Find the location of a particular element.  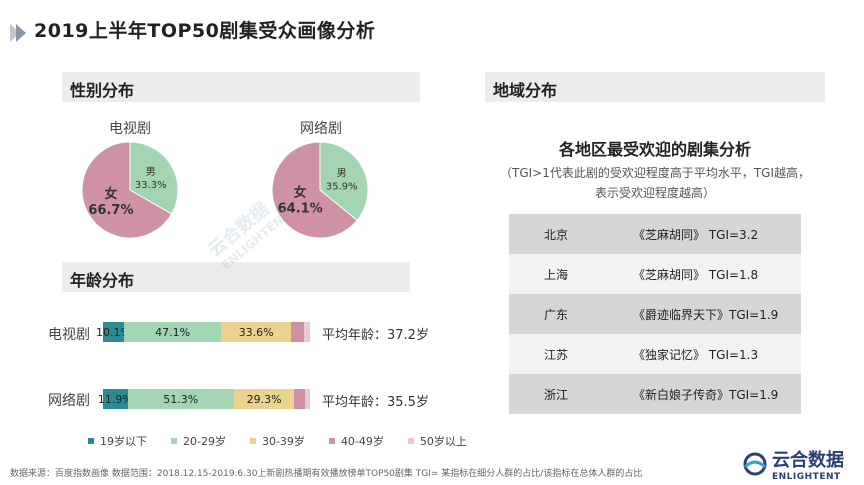

legend-item: 19岁以下 is located at coordinates (117, 441).